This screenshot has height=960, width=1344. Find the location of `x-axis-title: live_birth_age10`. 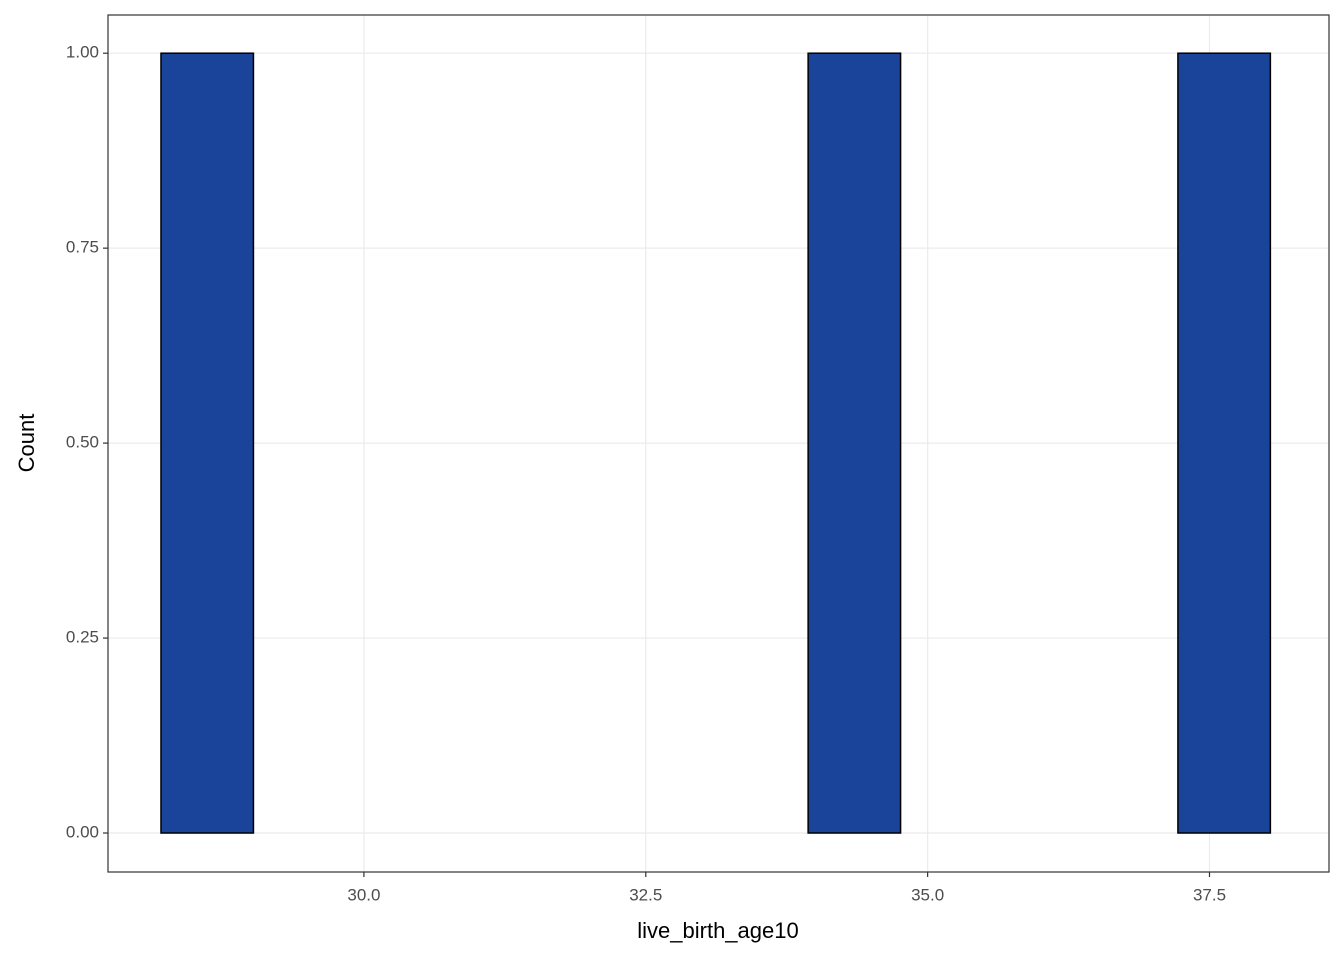

x-axis-title: live_birth_age10 is located at coordinates (717, 930).